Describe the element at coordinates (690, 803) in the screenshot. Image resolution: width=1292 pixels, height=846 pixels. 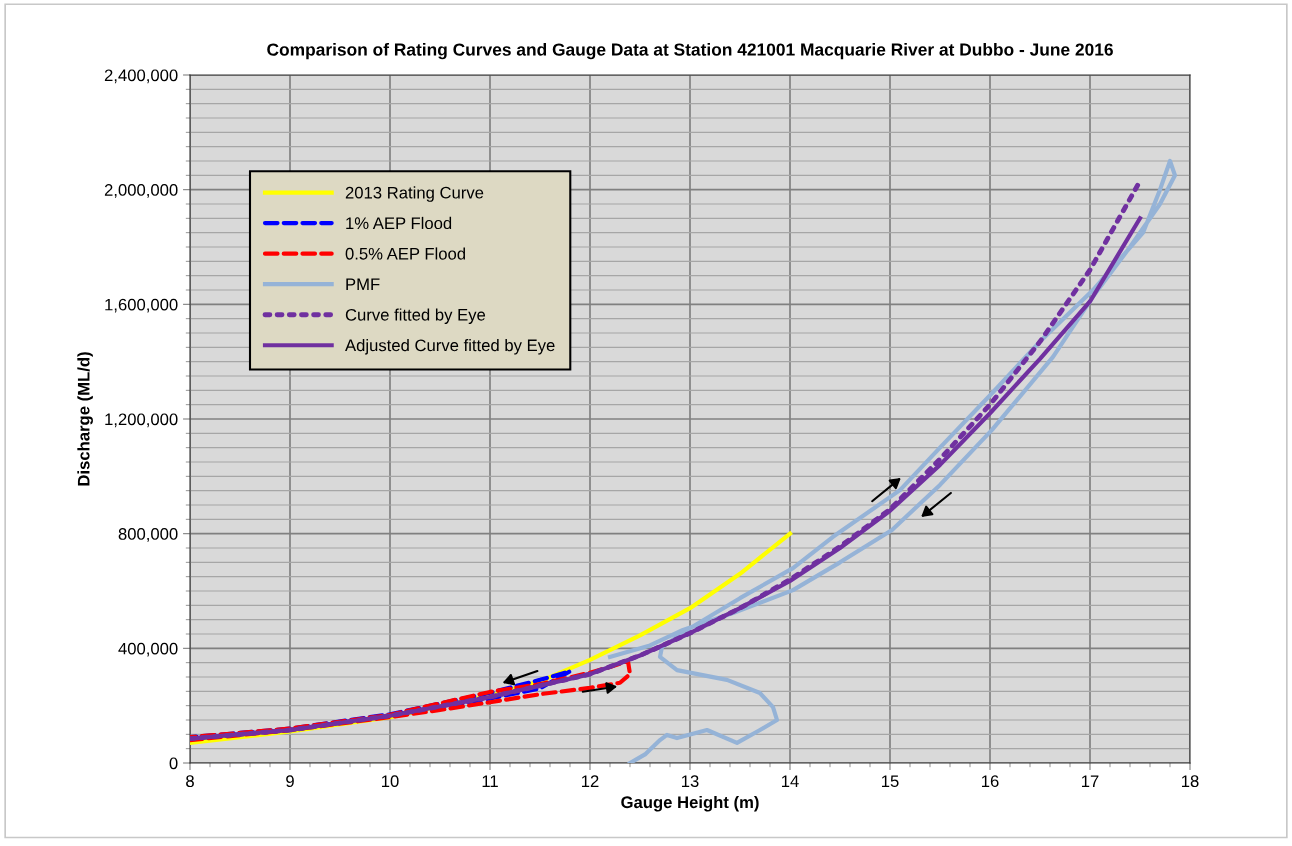
I see `x-axis-title: Gauge Height (m)` at that location.